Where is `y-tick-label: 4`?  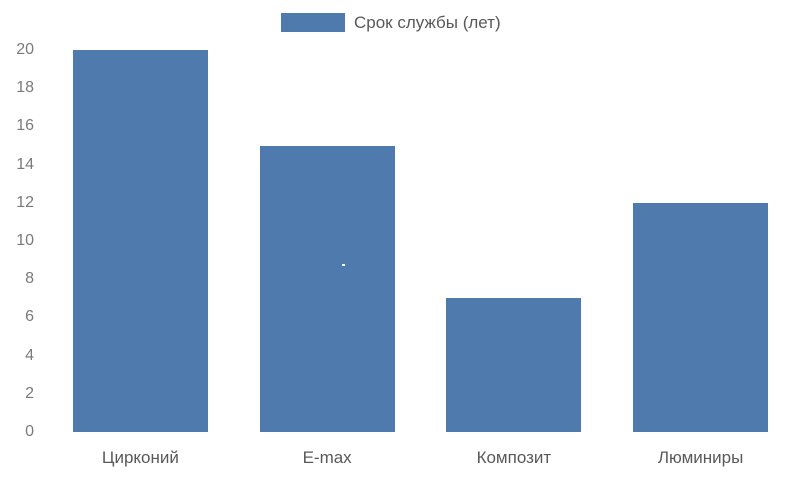 y-tick-label: 4 is located at coordinates (29, 355).